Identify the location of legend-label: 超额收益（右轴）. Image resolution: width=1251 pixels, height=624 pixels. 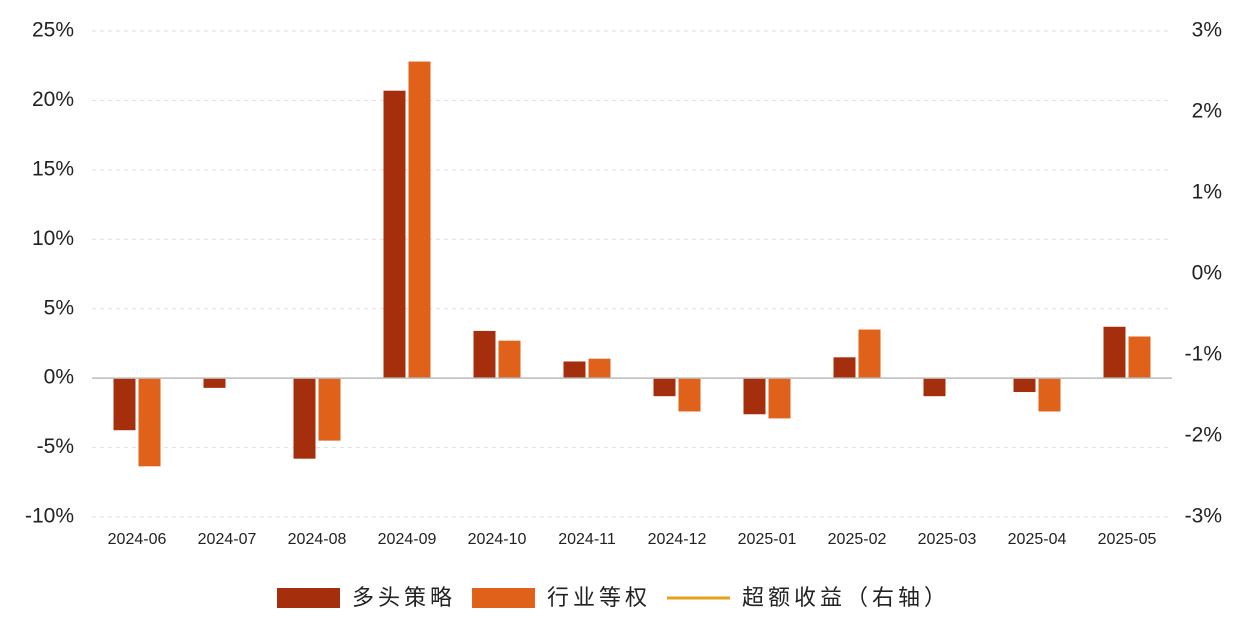
(846, 597).